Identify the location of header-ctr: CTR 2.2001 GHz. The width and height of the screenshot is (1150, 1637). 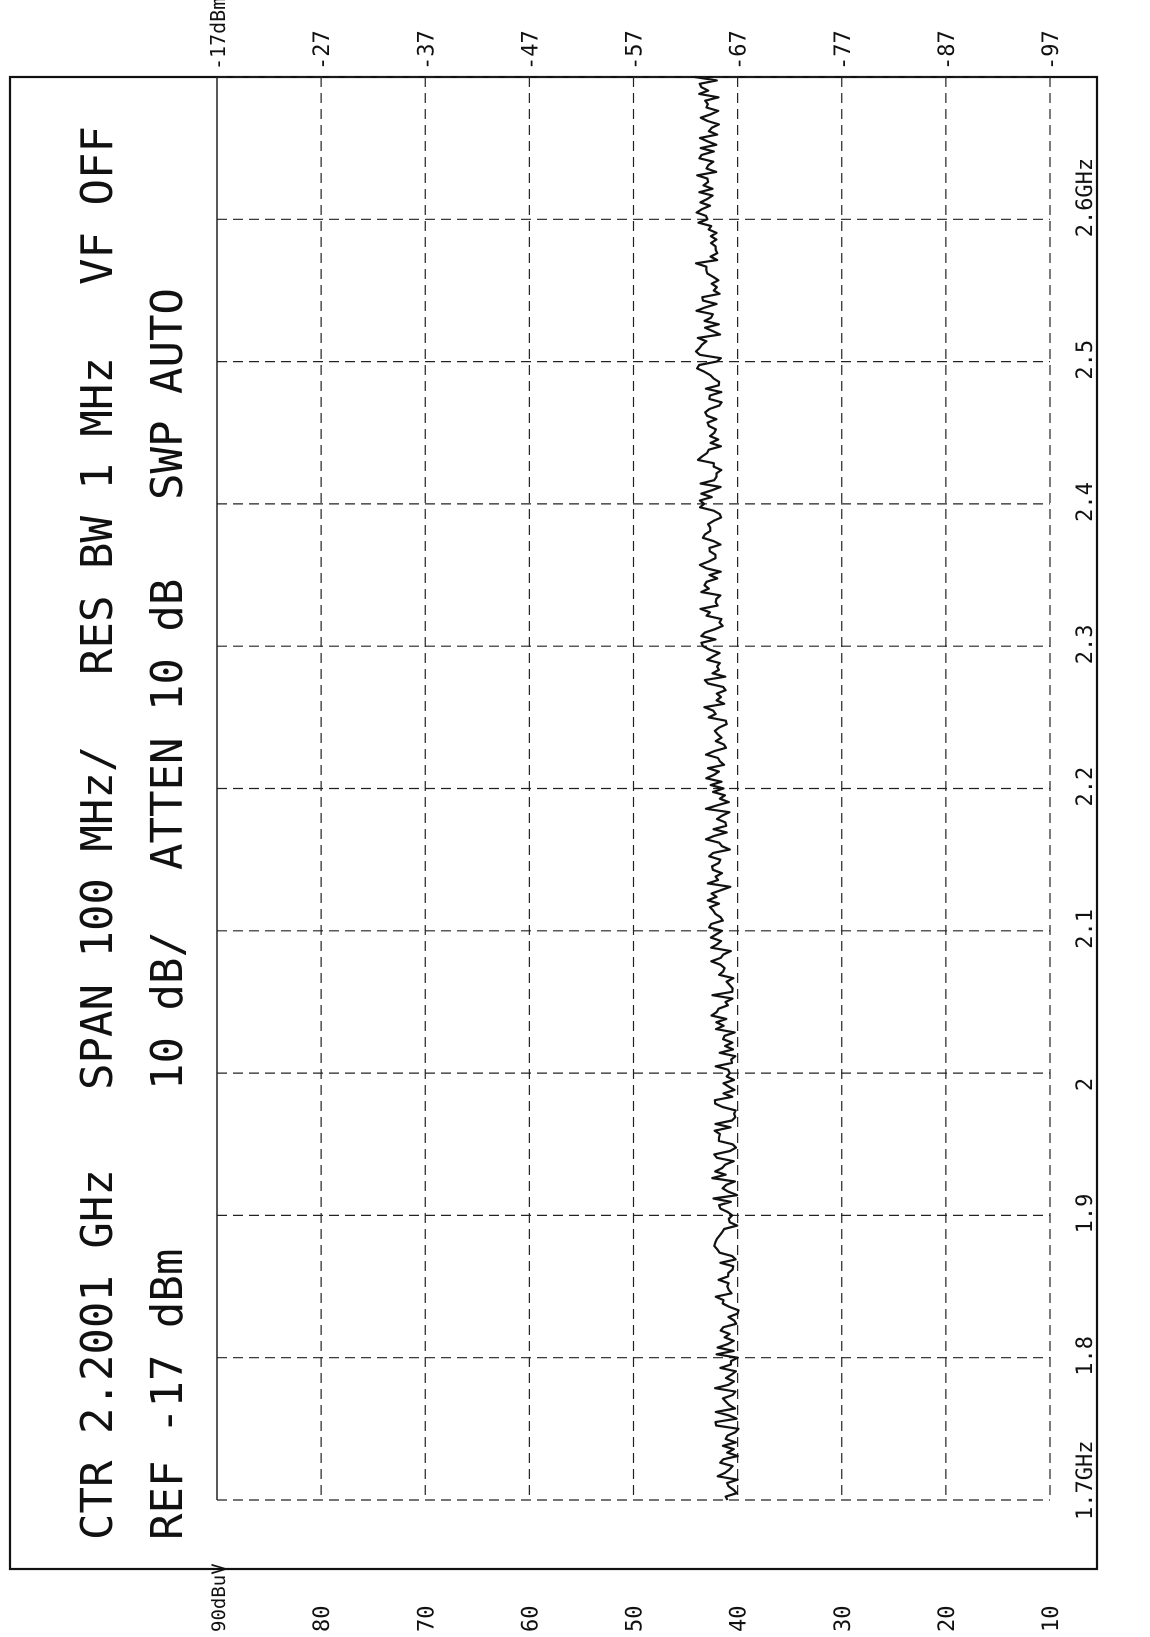
(97, 1354).